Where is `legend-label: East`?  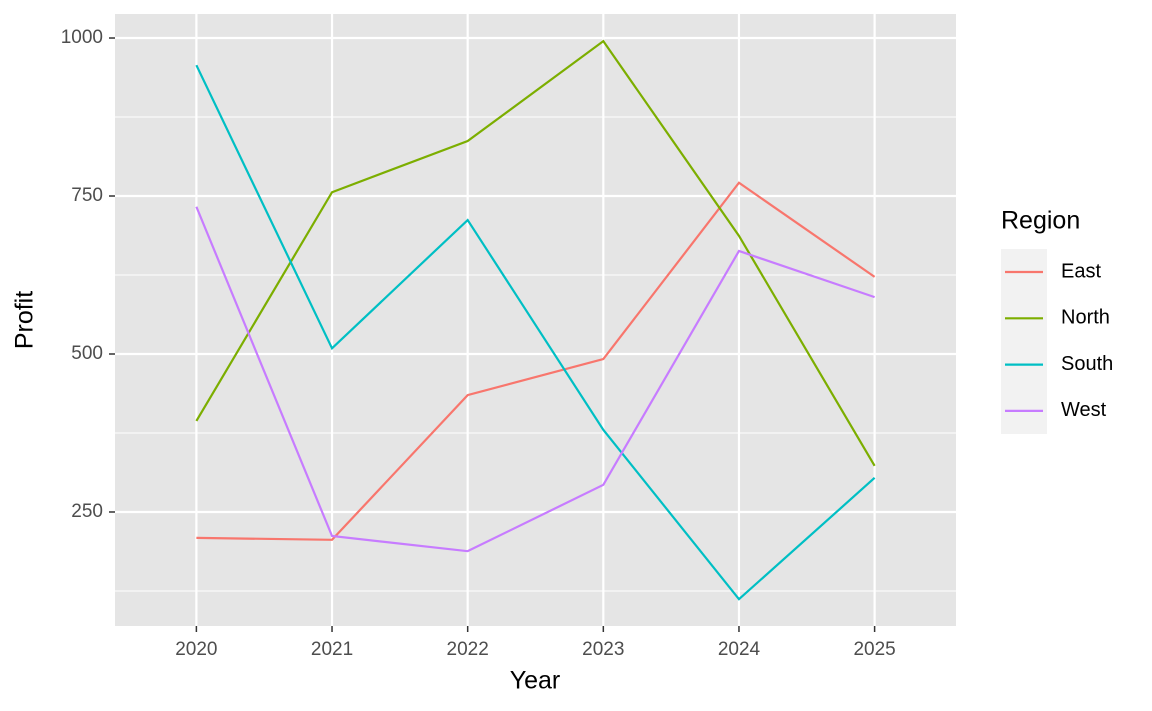 legend-label: East is located at coordinates (1081, 271).